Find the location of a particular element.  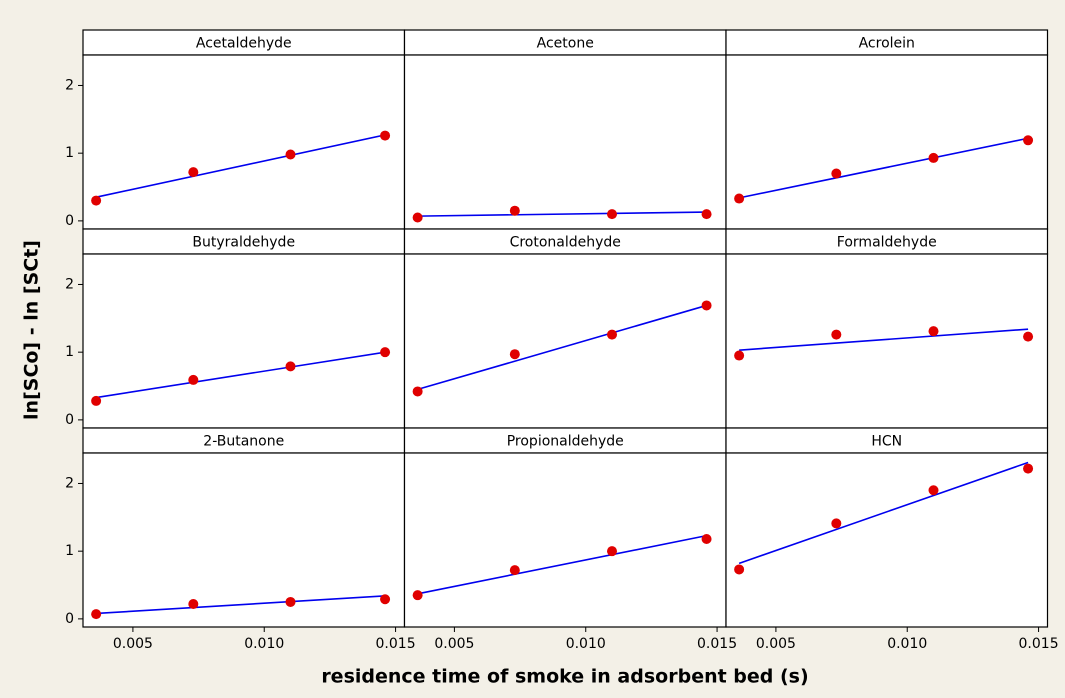

panel-title: 2-Butanone is located at coordinates (243, 442).